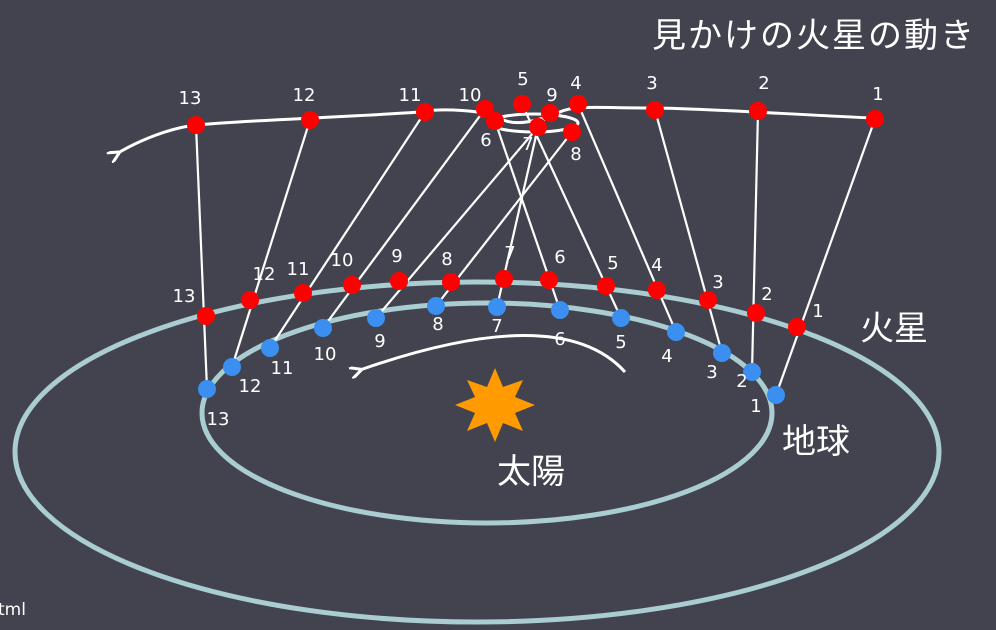 This screenshot has width=996, height=630. I want to click on mars-position-label: 4, so click(656, 265).